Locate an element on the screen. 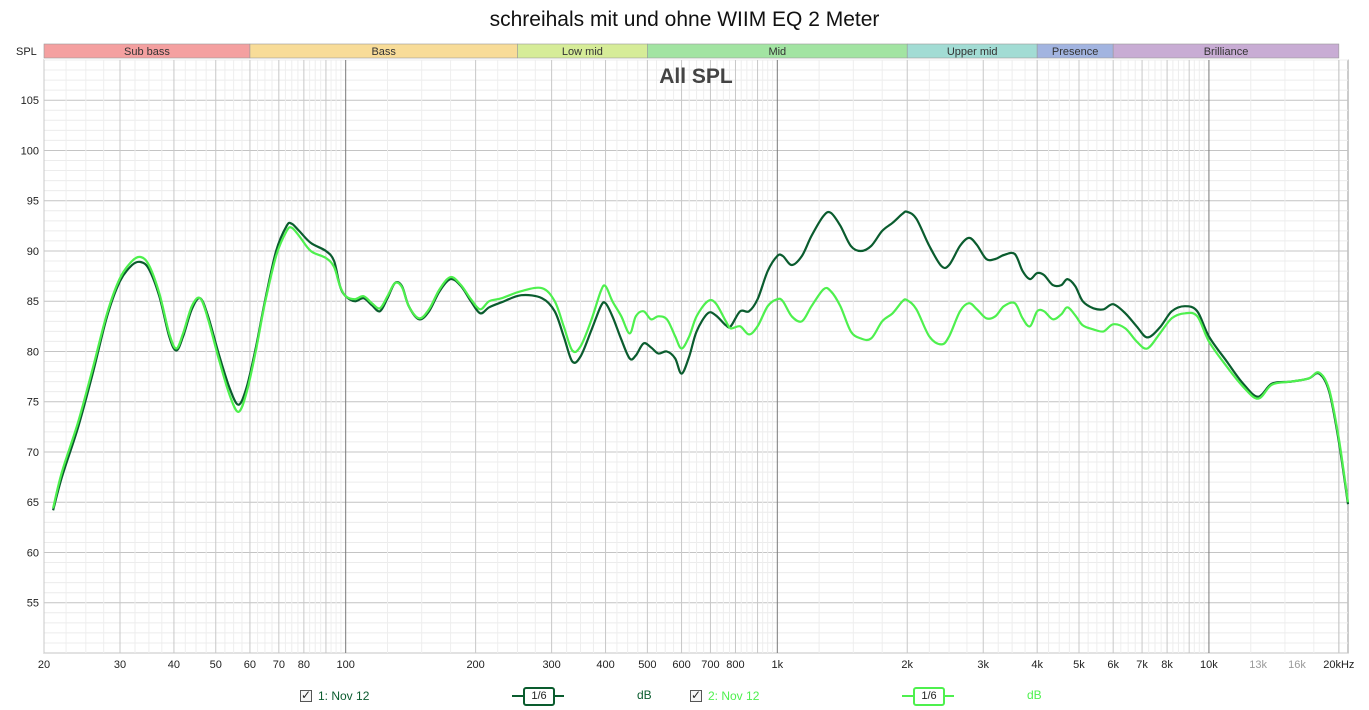 This screenshot has width=1369, height=710. x-tick-label: 7k is located at coordinates (1142, 665).